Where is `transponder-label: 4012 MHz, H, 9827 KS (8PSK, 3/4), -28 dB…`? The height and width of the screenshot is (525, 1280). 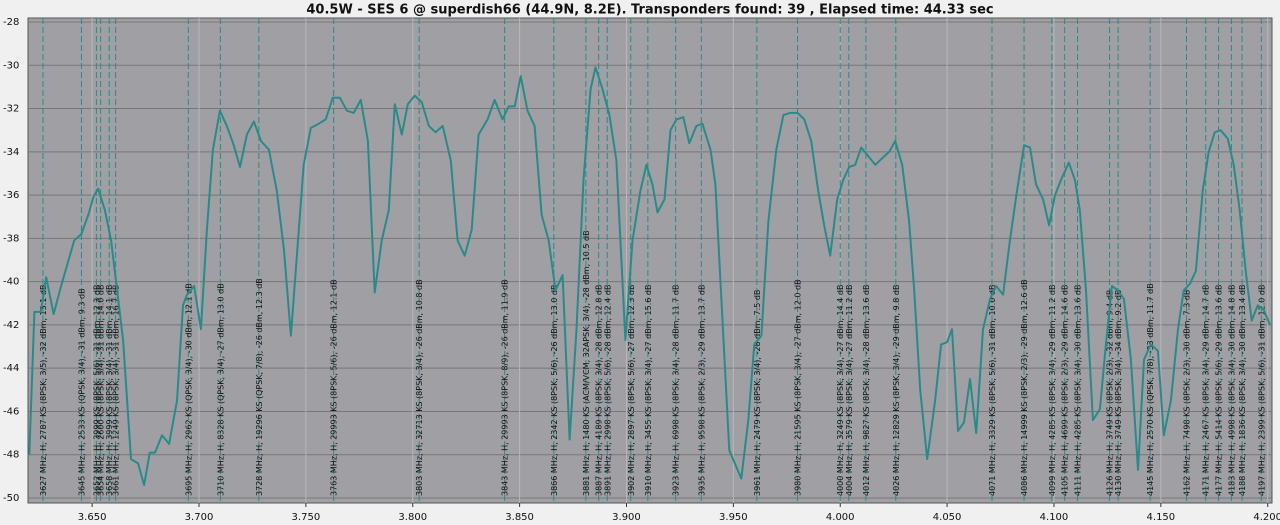
transponder-label: 4012 MHz, H, 9827 KS (8PSK, 3/4), -28 dB… is located at coordinates (866, 390).